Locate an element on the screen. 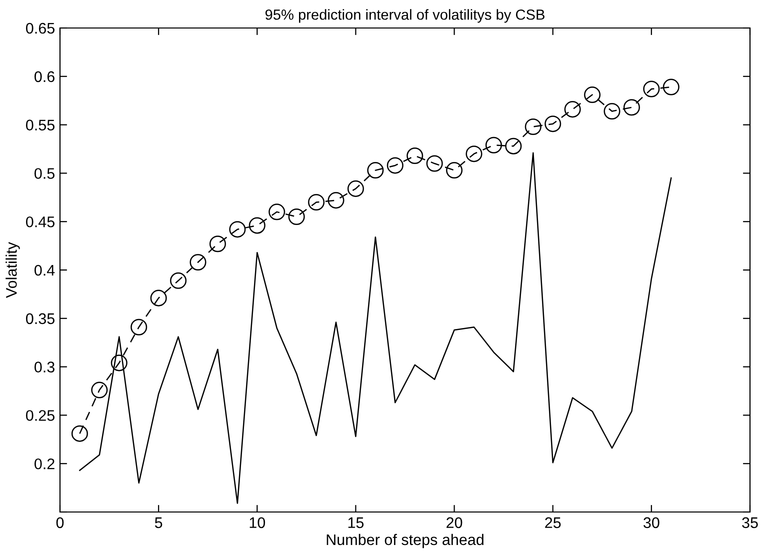 The image size is (768, 557). y-tick-label: 0.45 is located at coordinates (40, 222).